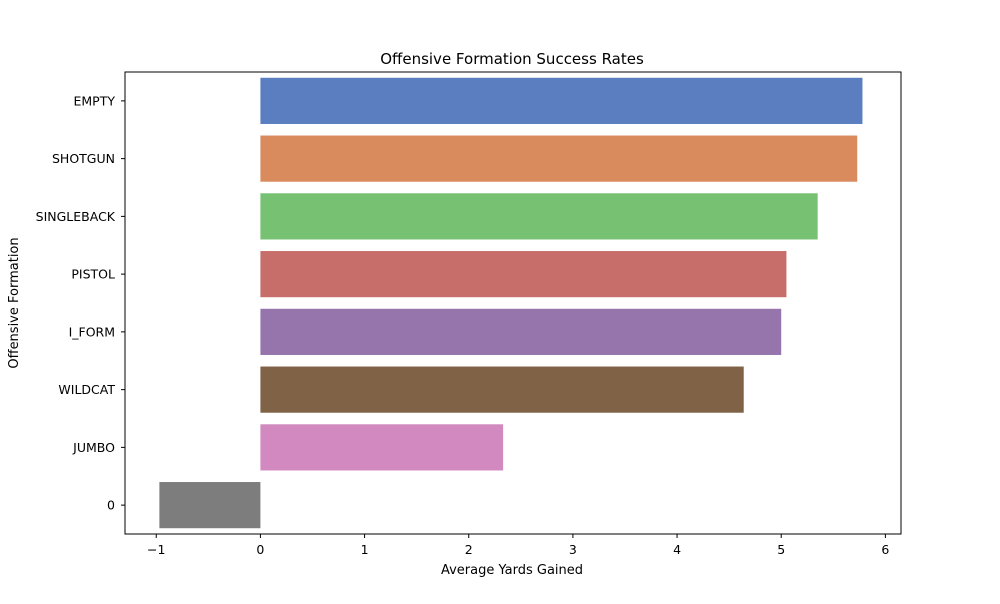 Image resolution: width=1000 pixels, height=604 pixels. What do you see at coordinates (14, 302) in the screenshot?
I see `y-axis-label: Offensive Formation` at bounding box center [14, 302].